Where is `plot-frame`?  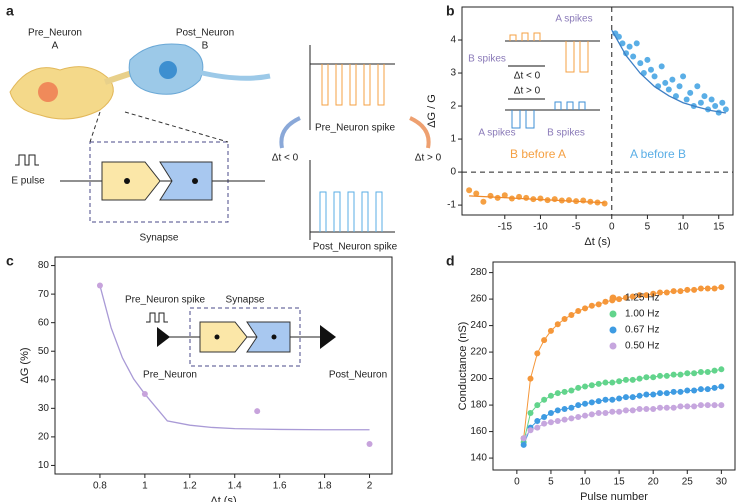 plot-frame is located at coordinates (614, 366).